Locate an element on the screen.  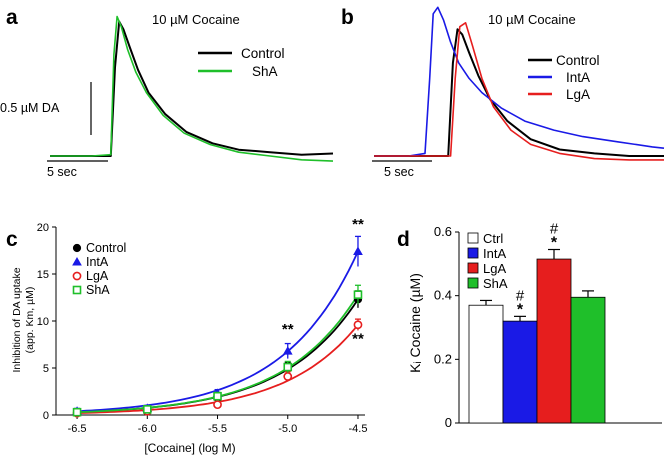
panel-c-legend-inta: IntA is located at coordinates (97, 262).